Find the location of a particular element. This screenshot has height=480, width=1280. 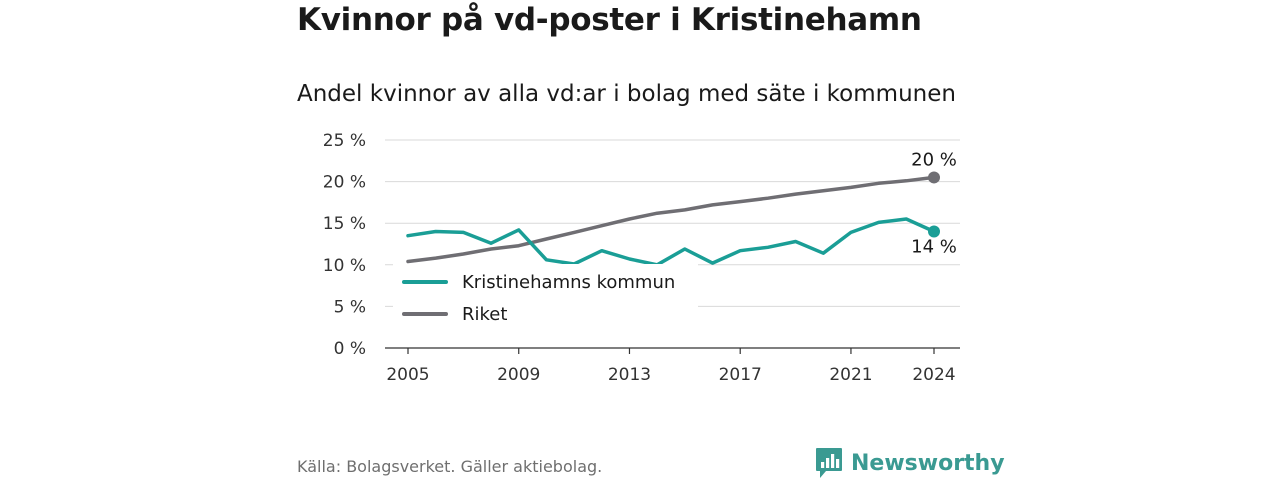

series-end-point-kristinehamn is located at coordinates (934, 231).